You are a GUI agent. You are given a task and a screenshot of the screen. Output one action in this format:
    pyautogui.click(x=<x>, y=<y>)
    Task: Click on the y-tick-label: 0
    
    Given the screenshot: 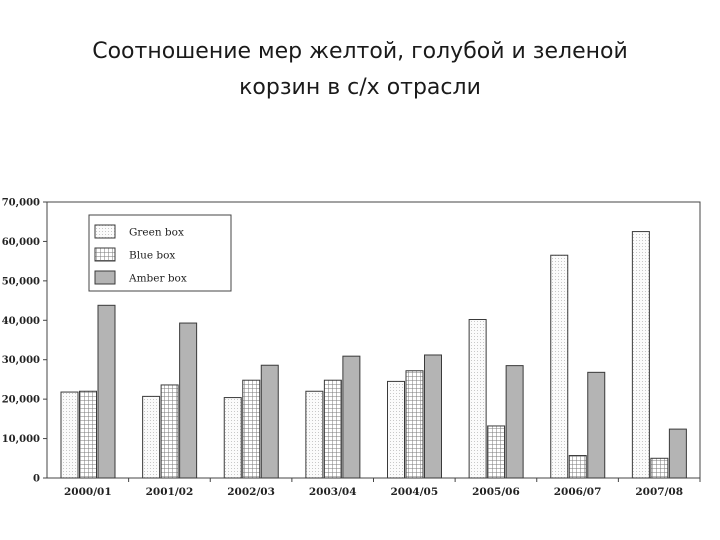 What is the action you would take?
    pyautogui.click(x=36, y=479)
    